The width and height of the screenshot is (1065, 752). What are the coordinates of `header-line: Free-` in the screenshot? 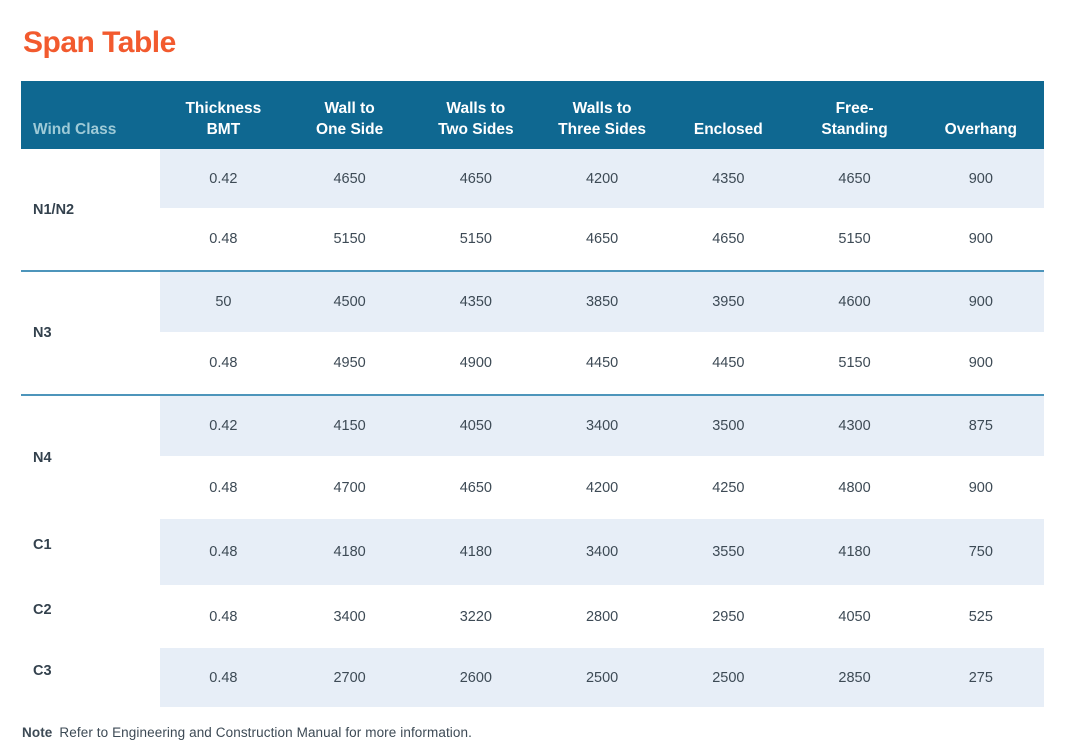 It's located at (854, 108).